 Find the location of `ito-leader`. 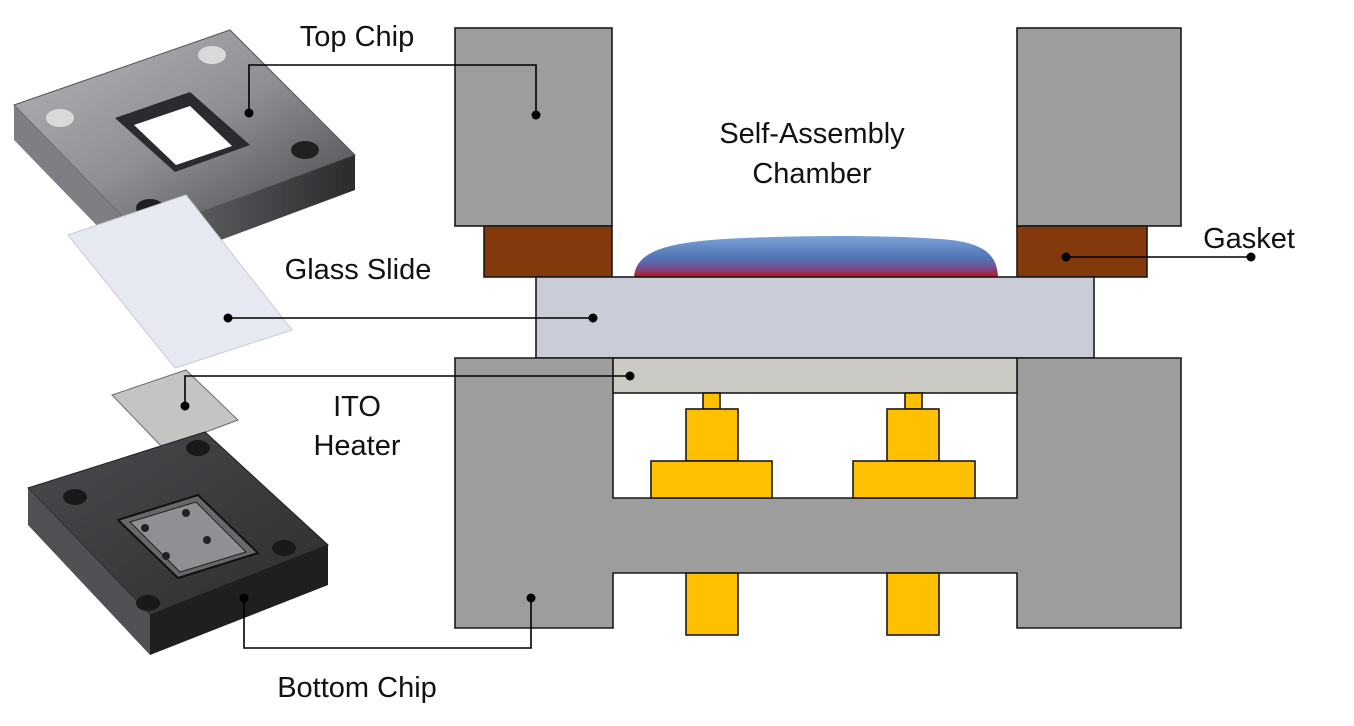

ito-leader is located at coordinates (407, 390).